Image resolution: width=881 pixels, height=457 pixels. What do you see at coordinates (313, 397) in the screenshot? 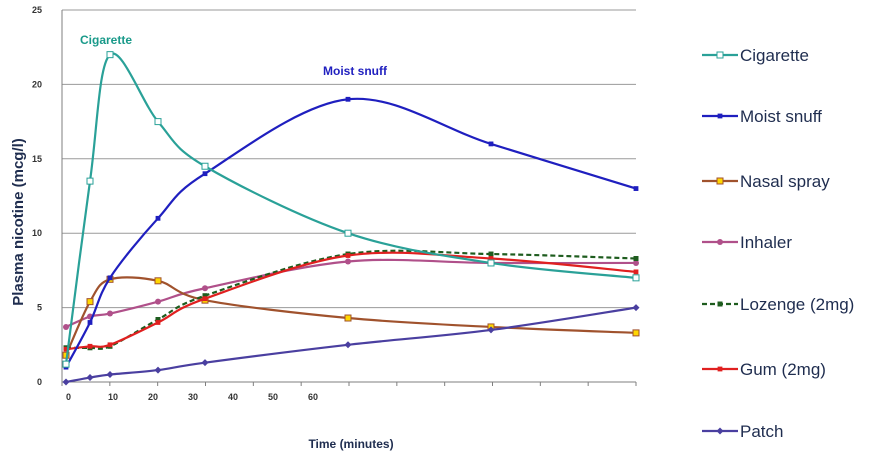
I see `x-tick-label: 60` at bounding box center [313, 397].